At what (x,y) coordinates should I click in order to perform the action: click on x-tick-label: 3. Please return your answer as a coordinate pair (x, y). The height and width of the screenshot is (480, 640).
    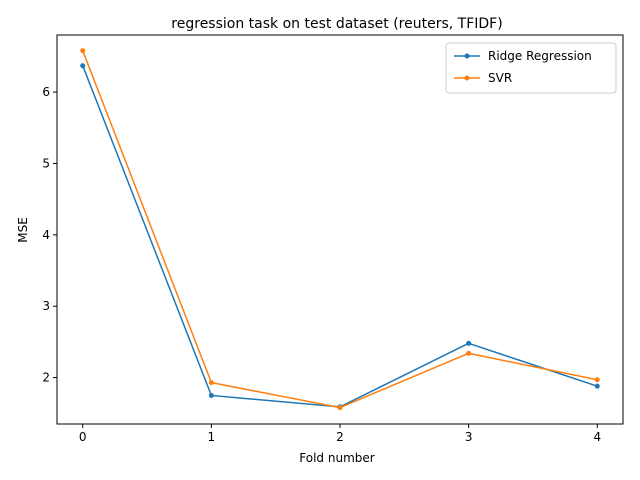
    Looking at the image, I should click on (469, 437).